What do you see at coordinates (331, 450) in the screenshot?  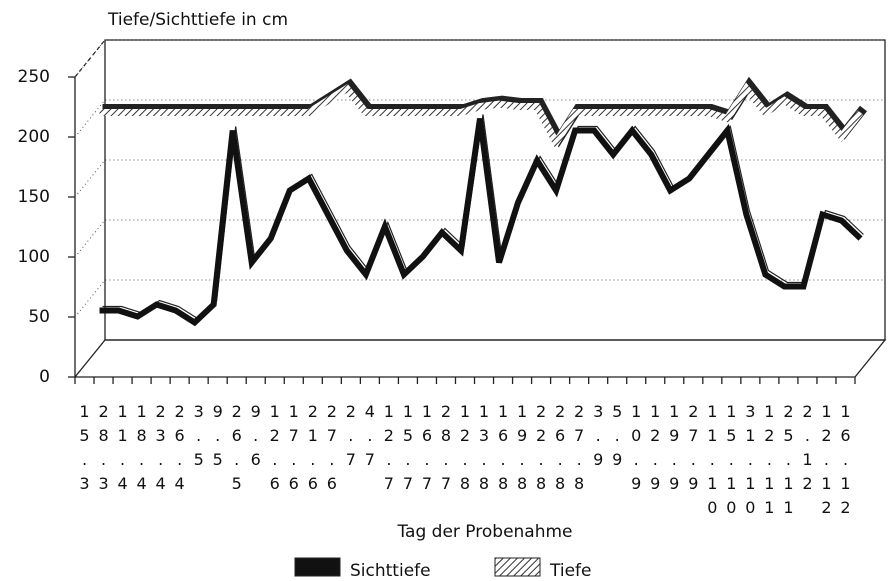 I see `x-tick-label: 27.6` at bounding box center [331, 450].